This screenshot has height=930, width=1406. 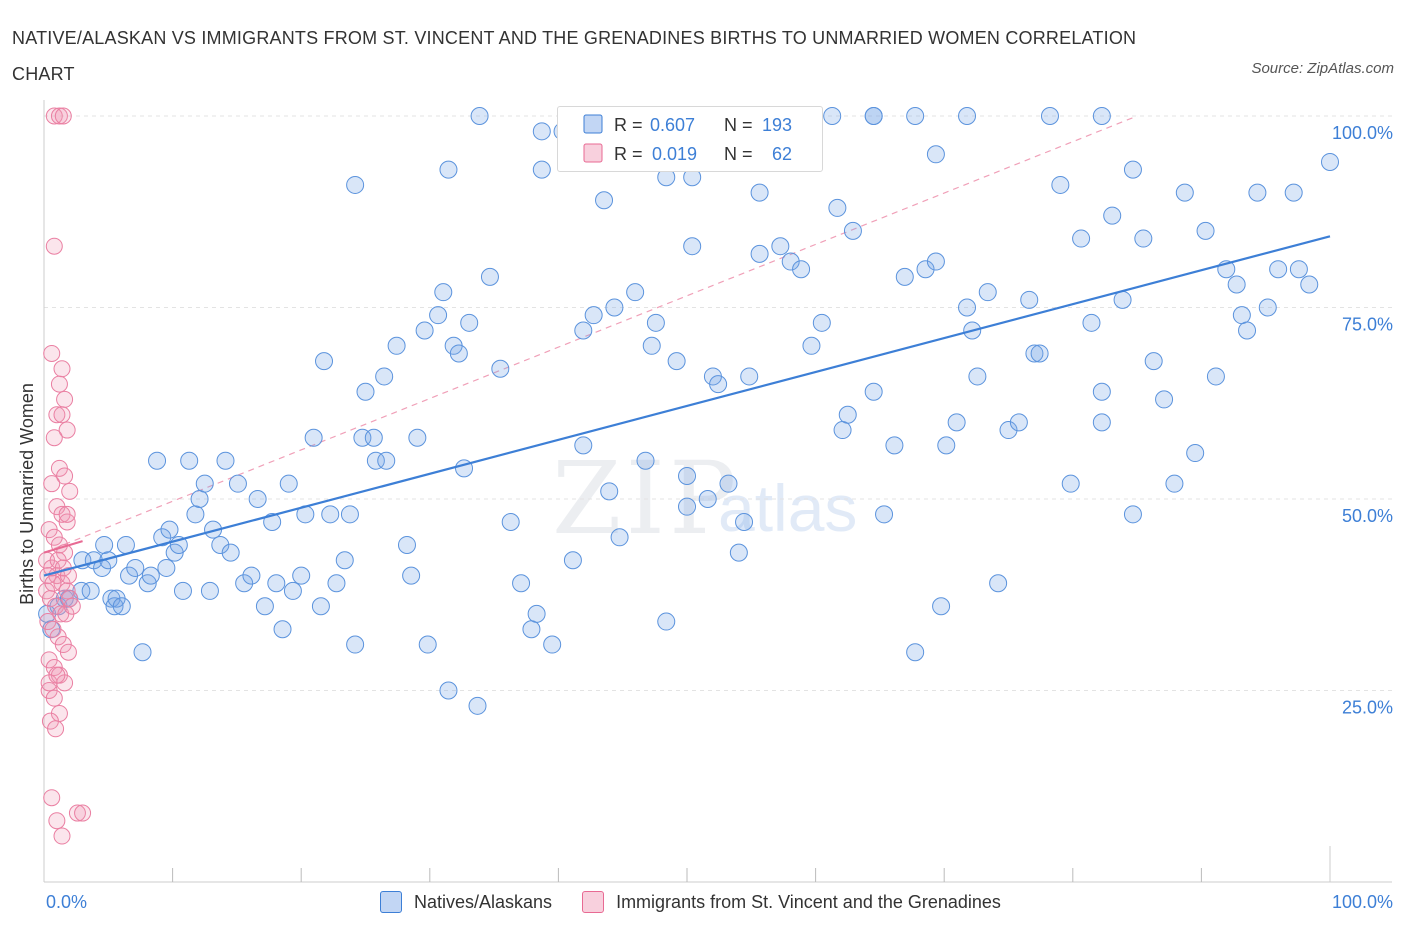 What do you see at coordinates (782, 154) in the screenshot?
I see `legend-n-value-pink: 62` at bounding box center [782, 154].